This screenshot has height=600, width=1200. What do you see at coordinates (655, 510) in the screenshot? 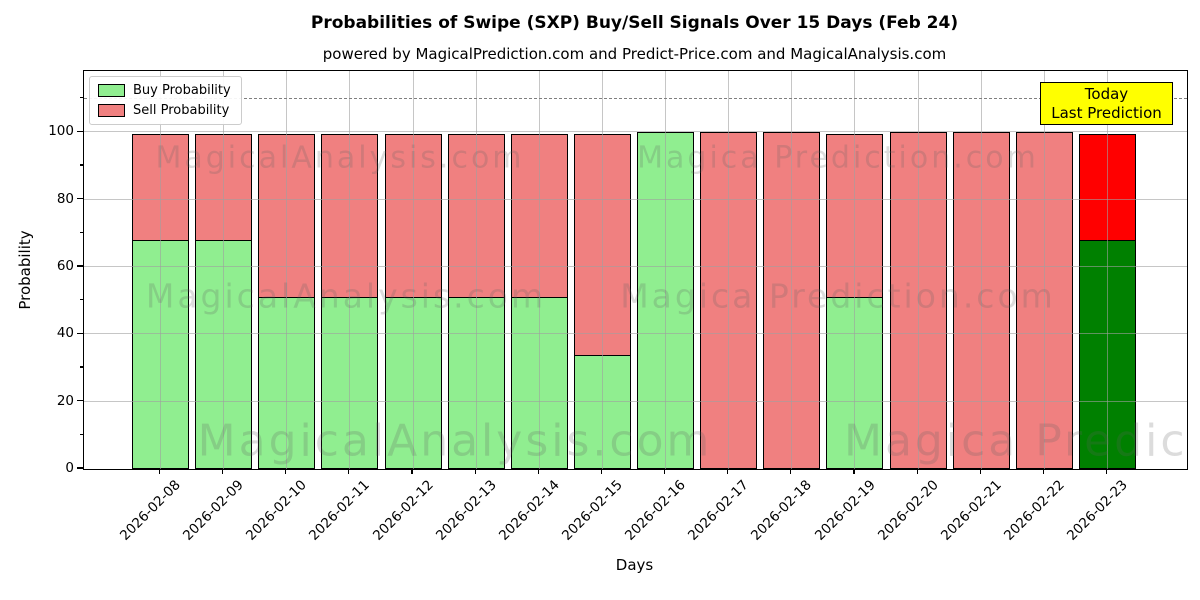
I see `x-tick-label: 2026-02-16` at bounding box center [655, 510].